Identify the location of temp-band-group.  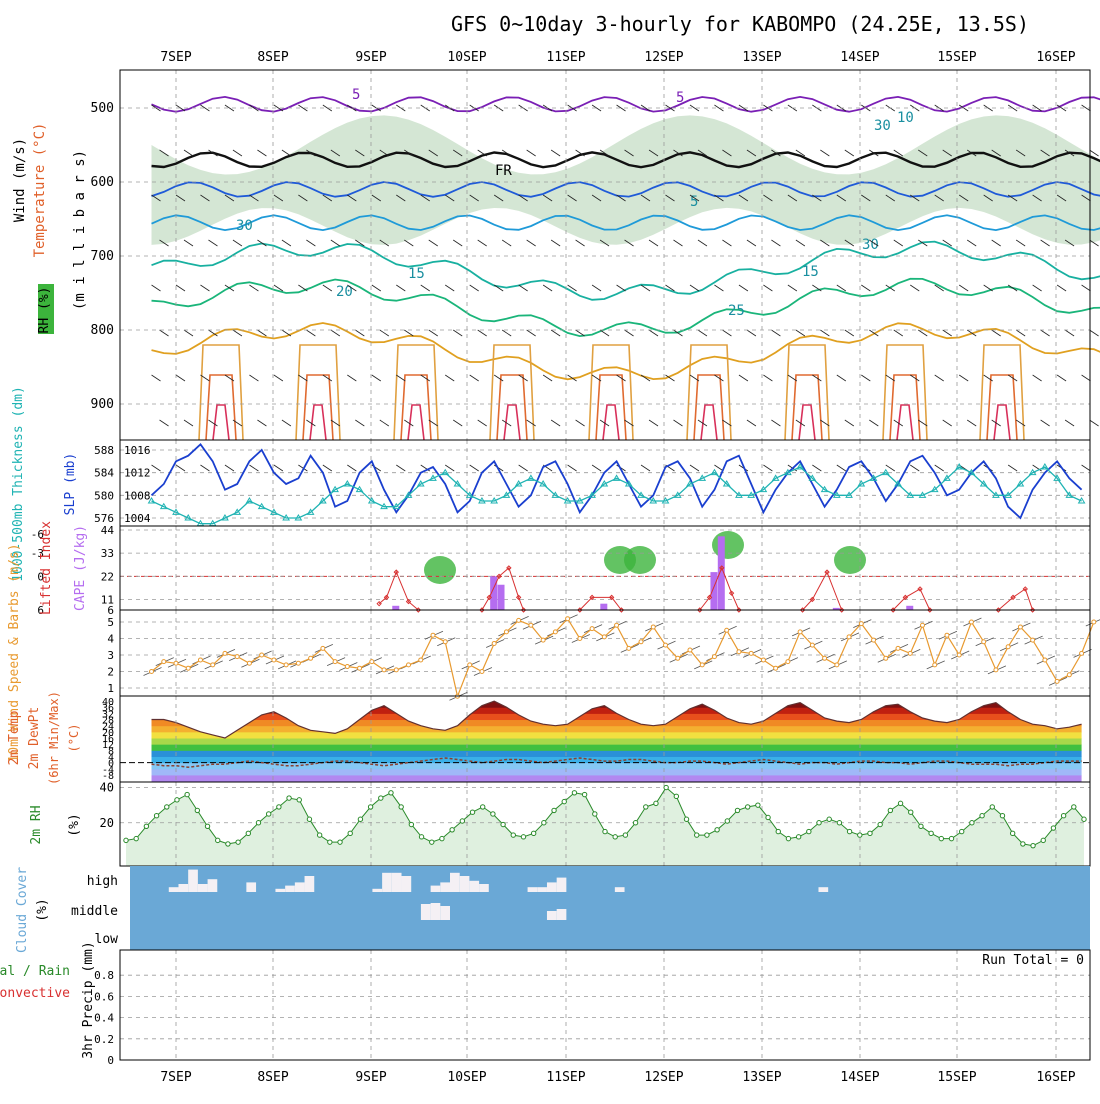
(605, 741).